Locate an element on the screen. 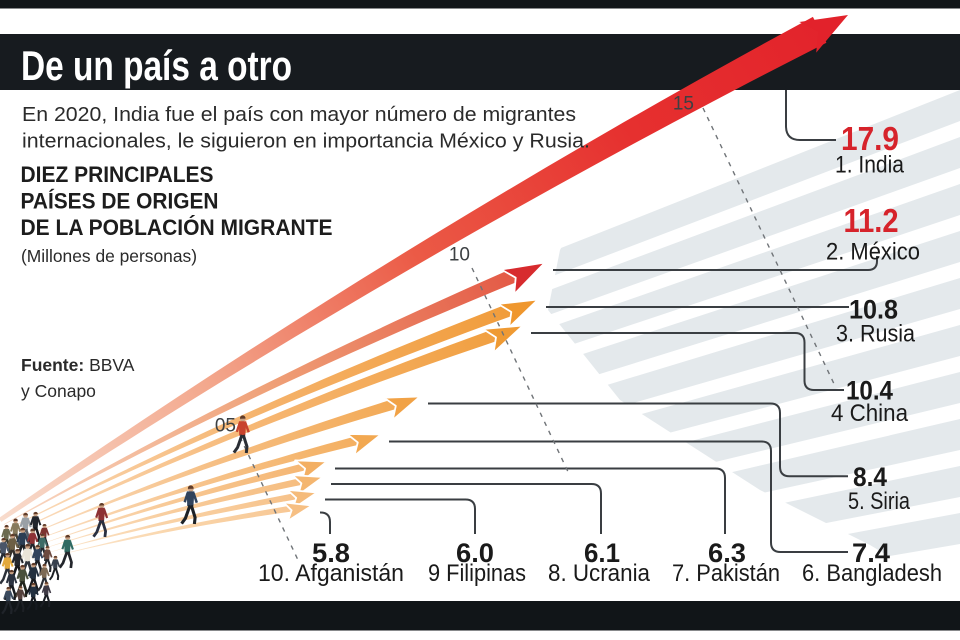  svg-text: De un país a otro is located at coordinates (156, 65).